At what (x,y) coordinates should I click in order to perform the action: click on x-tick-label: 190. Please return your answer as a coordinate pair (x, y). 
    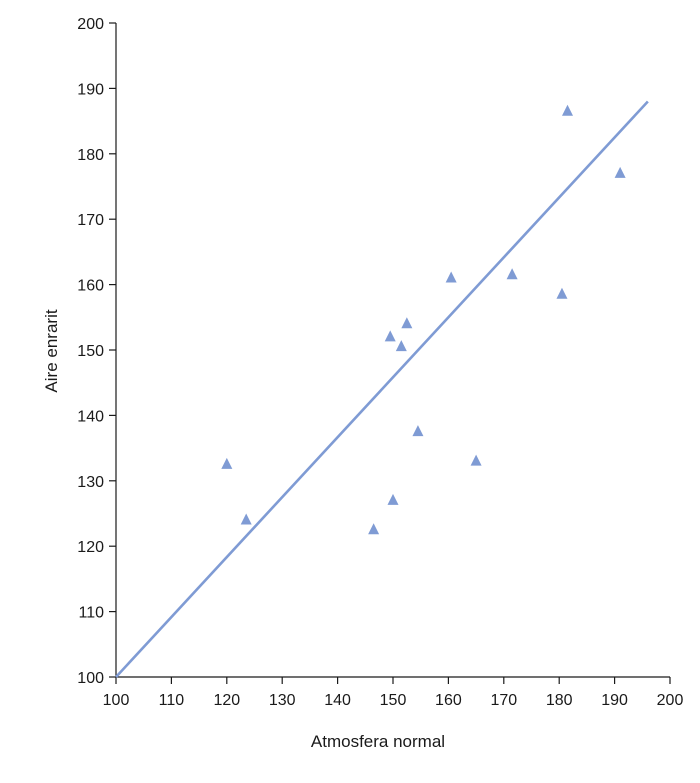
    Looking at the image, I should click on (614, 700).